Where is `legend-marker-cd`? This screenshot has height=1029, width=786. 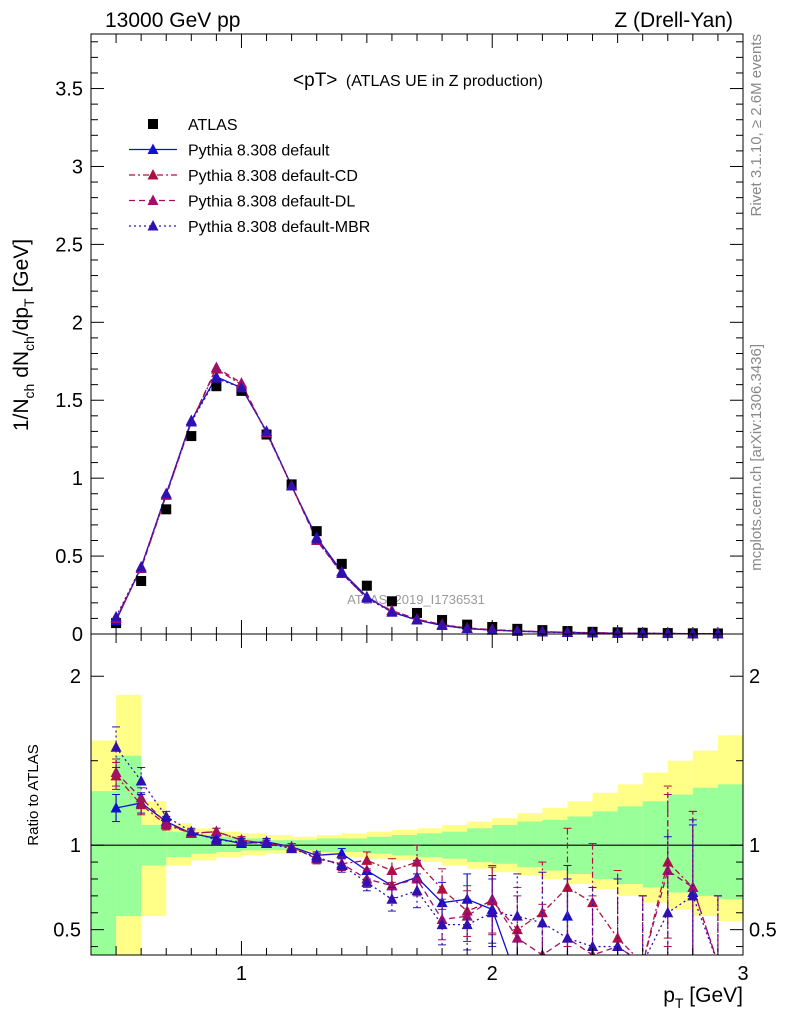
legend-marker-cd is located at coordinates (153, 174).